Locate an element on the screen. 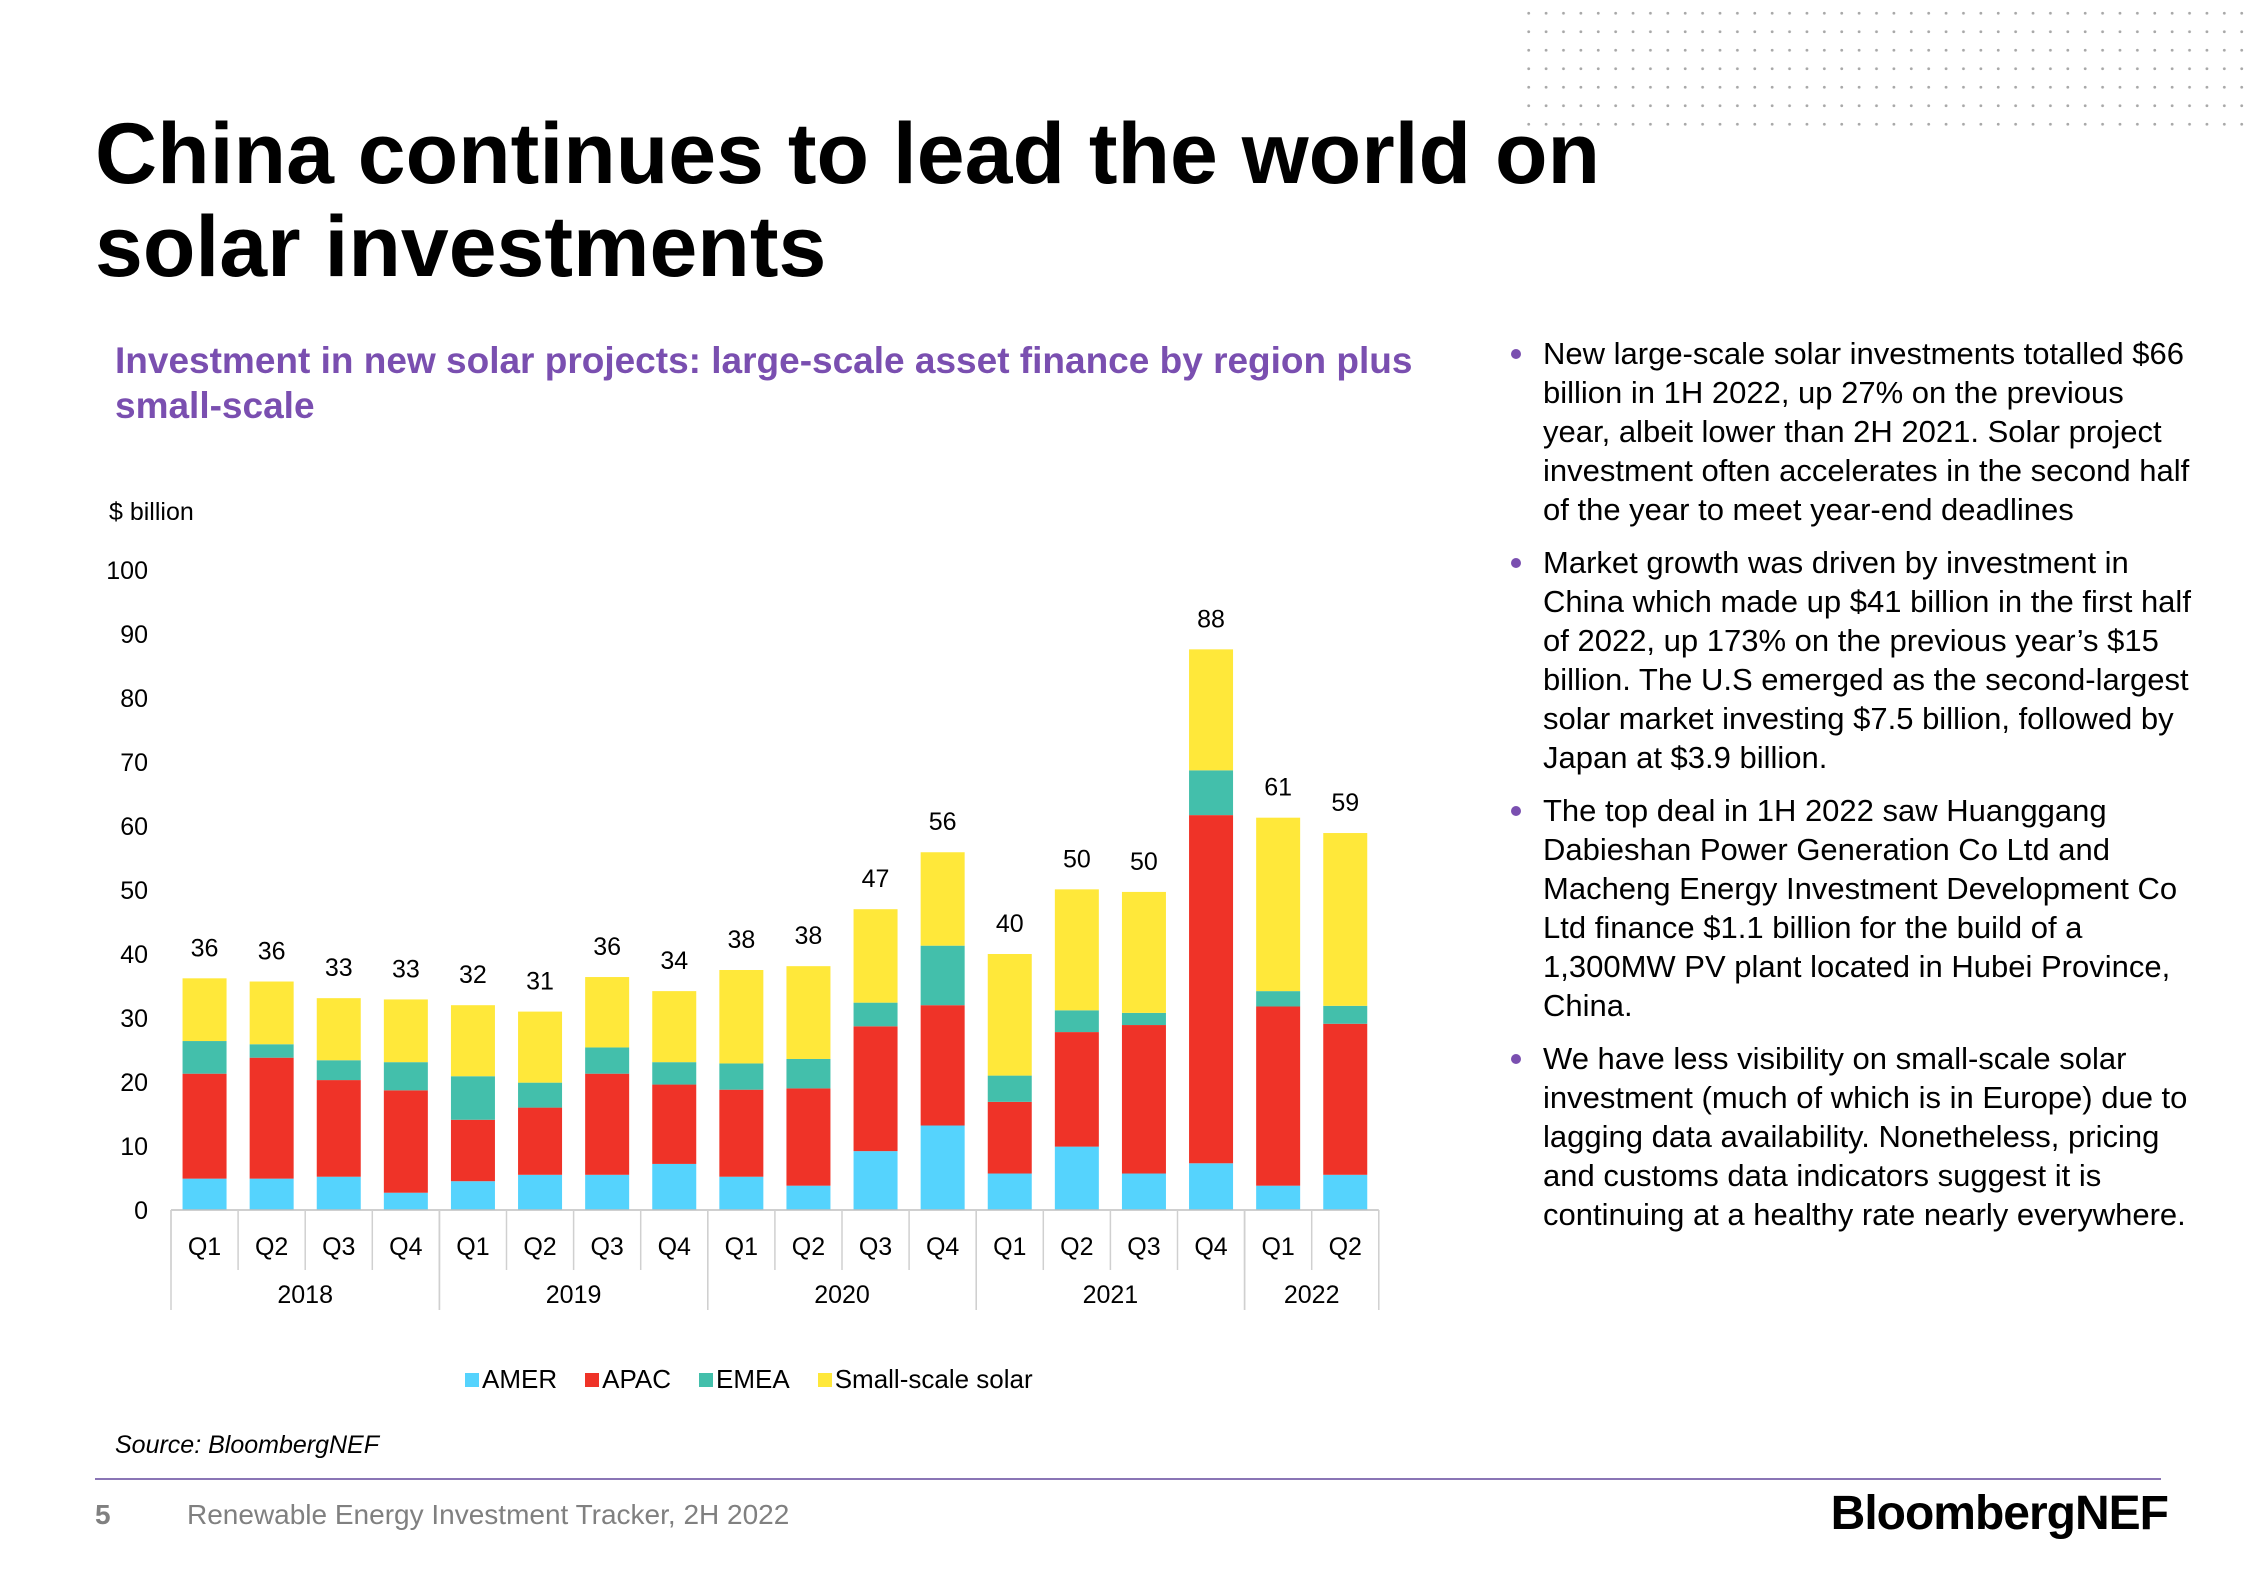  legend-label: EMEA is located at coordinates (753, 1379).